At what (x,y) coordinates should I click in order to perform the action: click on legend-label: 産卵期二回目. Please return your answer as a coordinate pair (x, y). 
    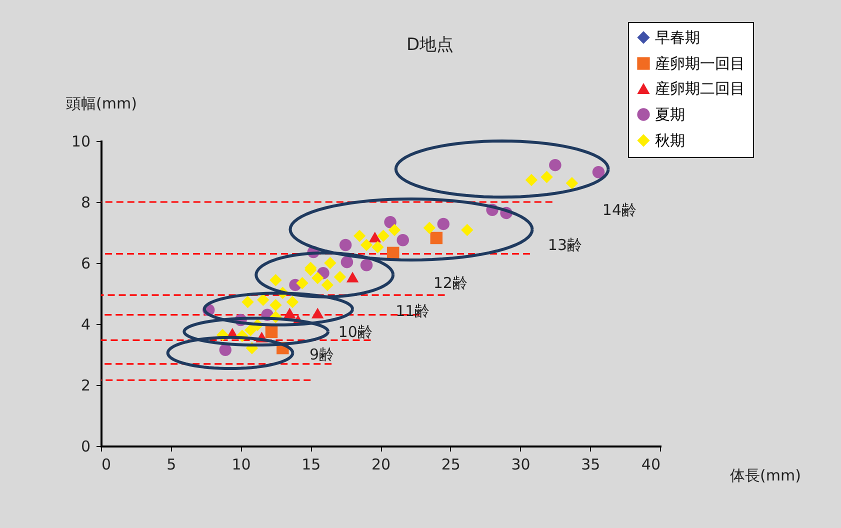
    Looking at the image, I should click on (700, 89).